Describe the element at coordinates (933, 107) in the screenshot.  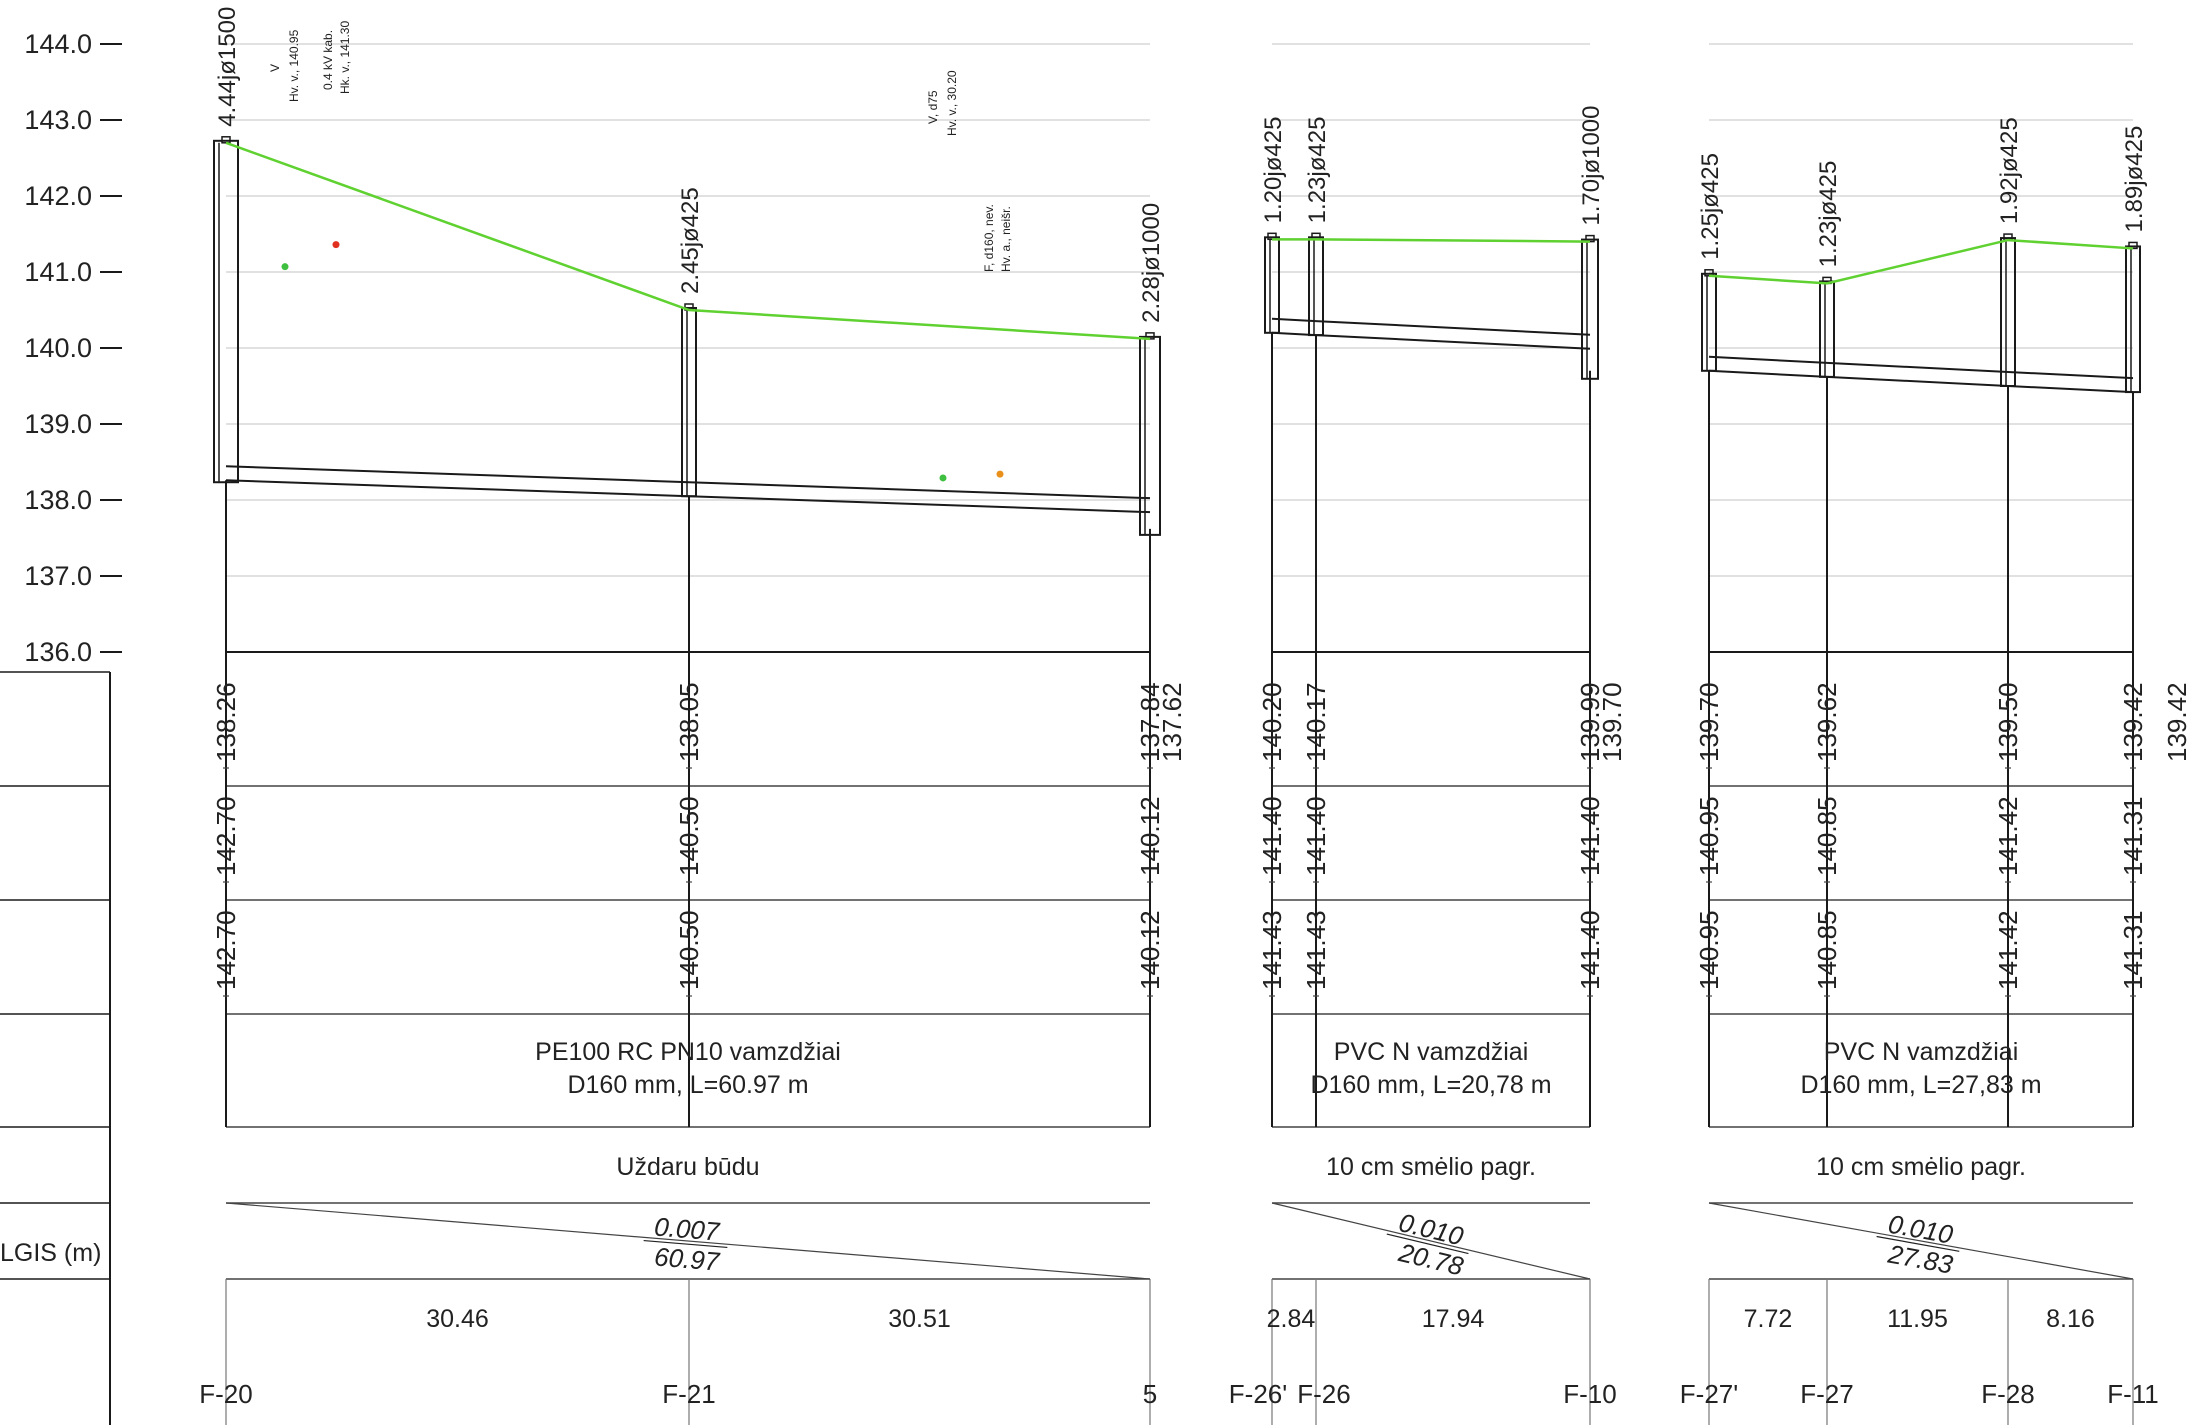
I see `crossing-label-v75-top: V, d75` at that location.